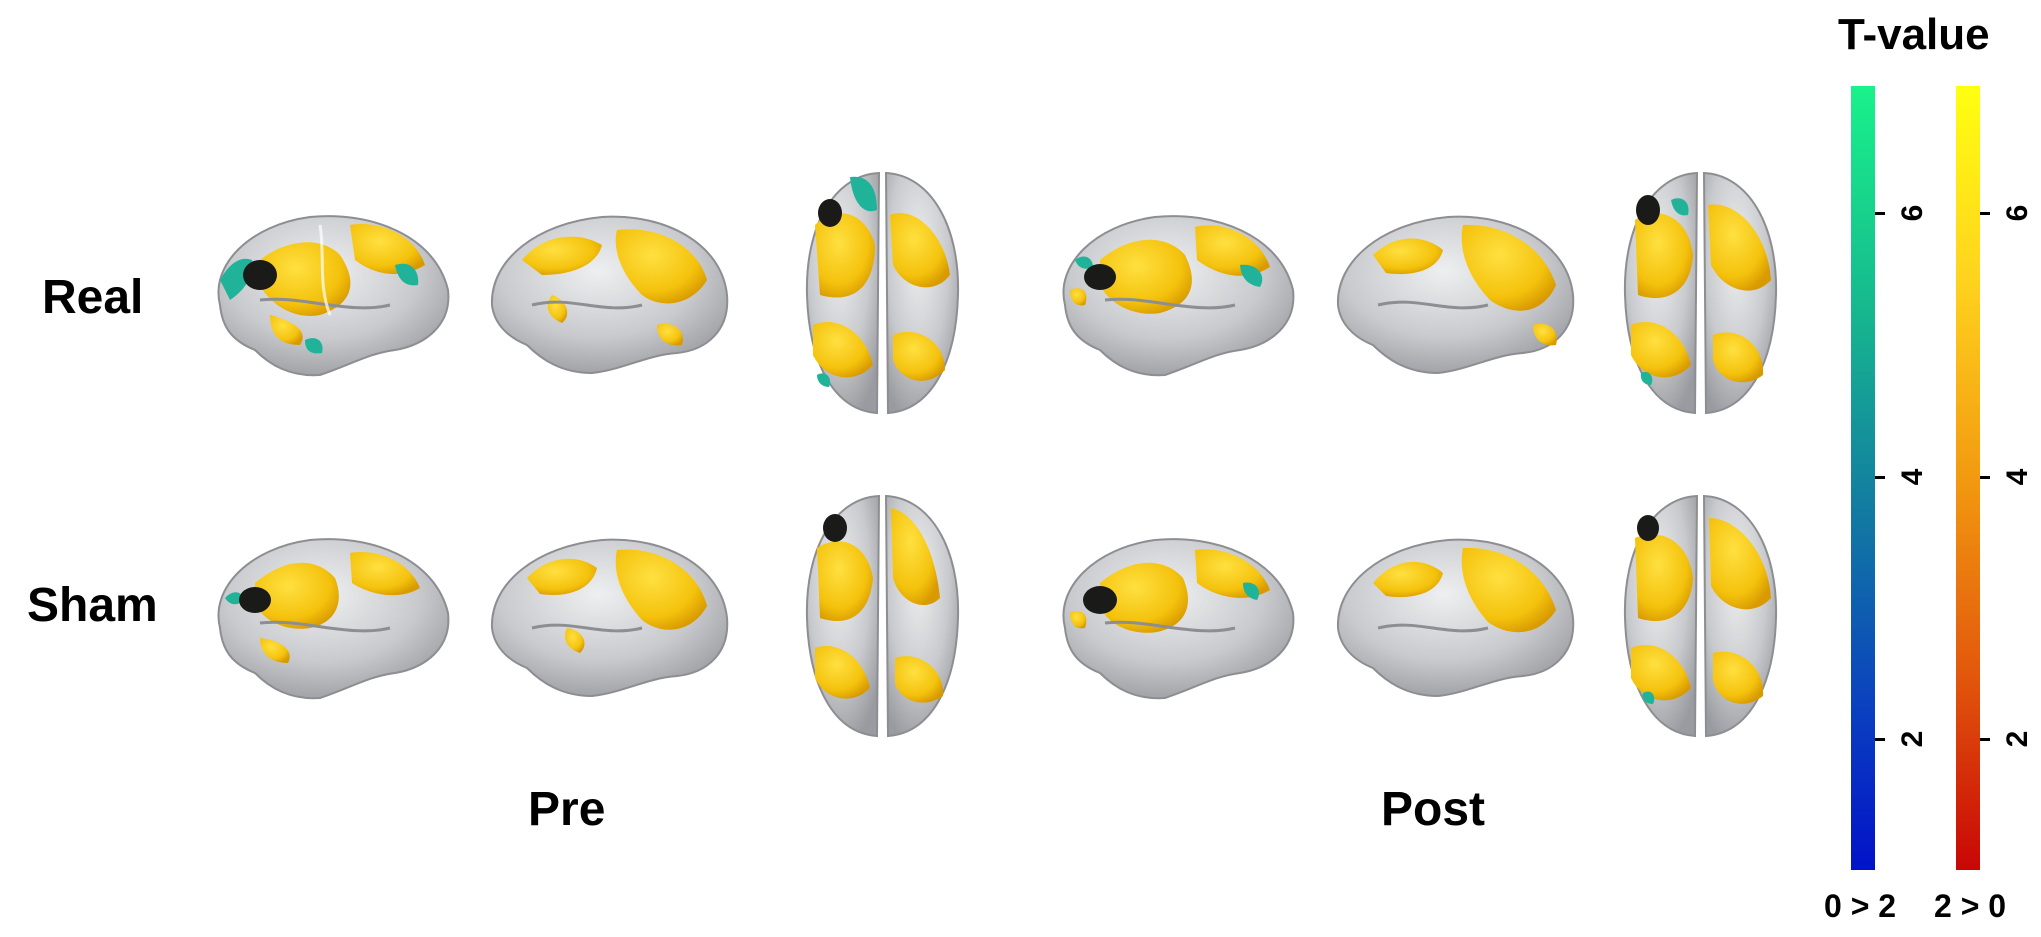  Describe the element at coordinates (1700, 616) in the screenshot. I see `brain-sham-post-dorsal` at that location.